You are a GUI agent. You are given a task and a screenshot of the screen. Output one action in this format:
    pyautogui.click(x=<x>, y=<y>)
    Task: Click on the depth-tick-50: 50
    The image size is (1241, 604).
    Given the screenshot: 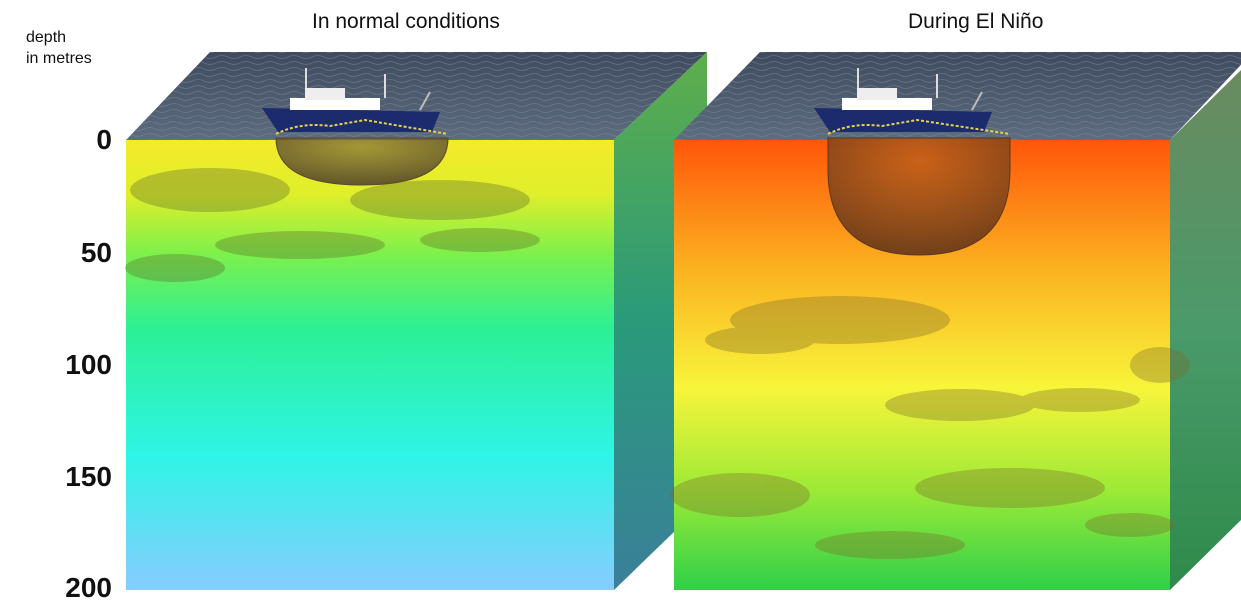 What is the action you would take?
    pyautogui.click(x=96, y=252)
    